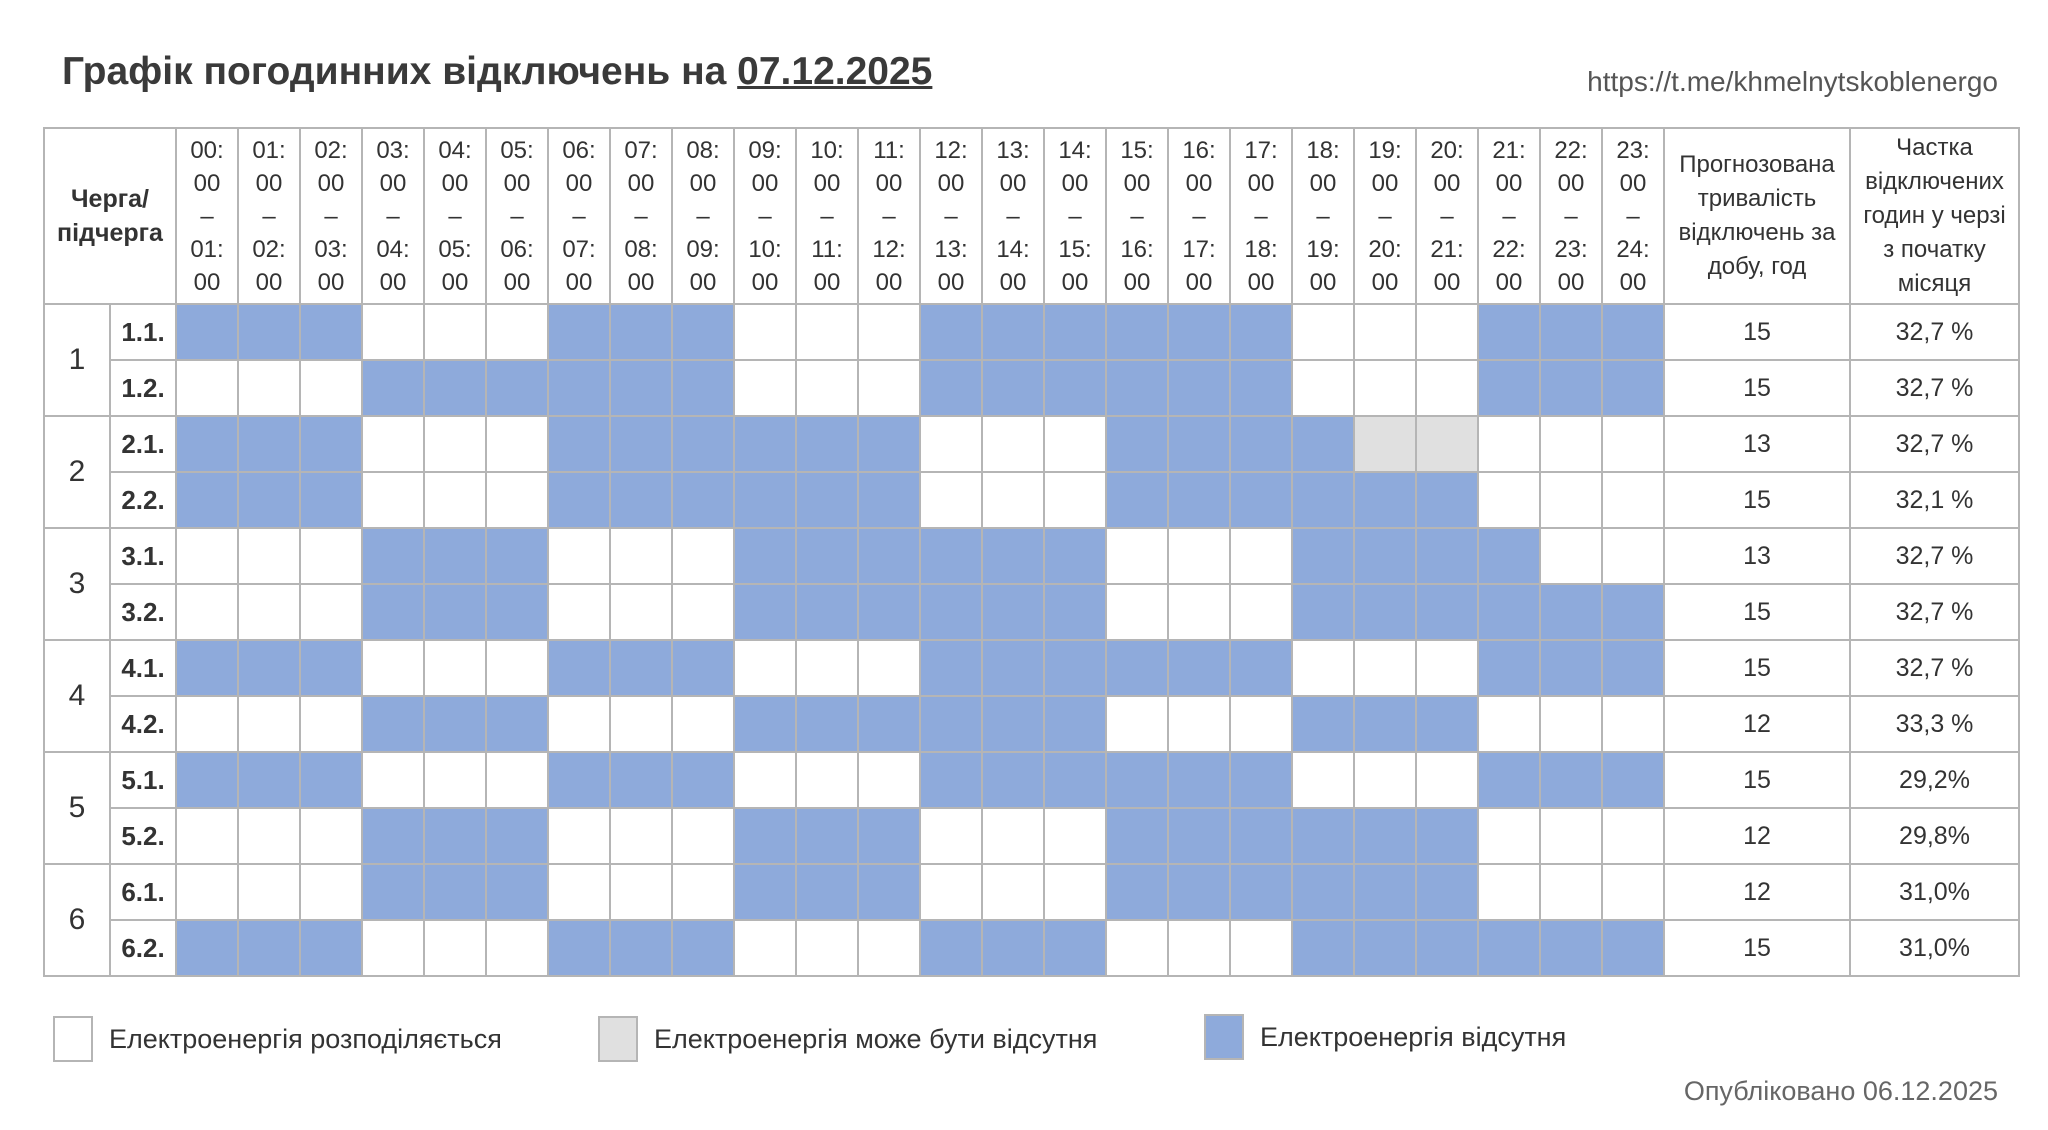 The image size is (2048, 1130). What do you see at coordinates (1032, 948) in the screenshot?
I see `table-row: 6.2. 15 31,0%` at bounding box center [1032, 948].